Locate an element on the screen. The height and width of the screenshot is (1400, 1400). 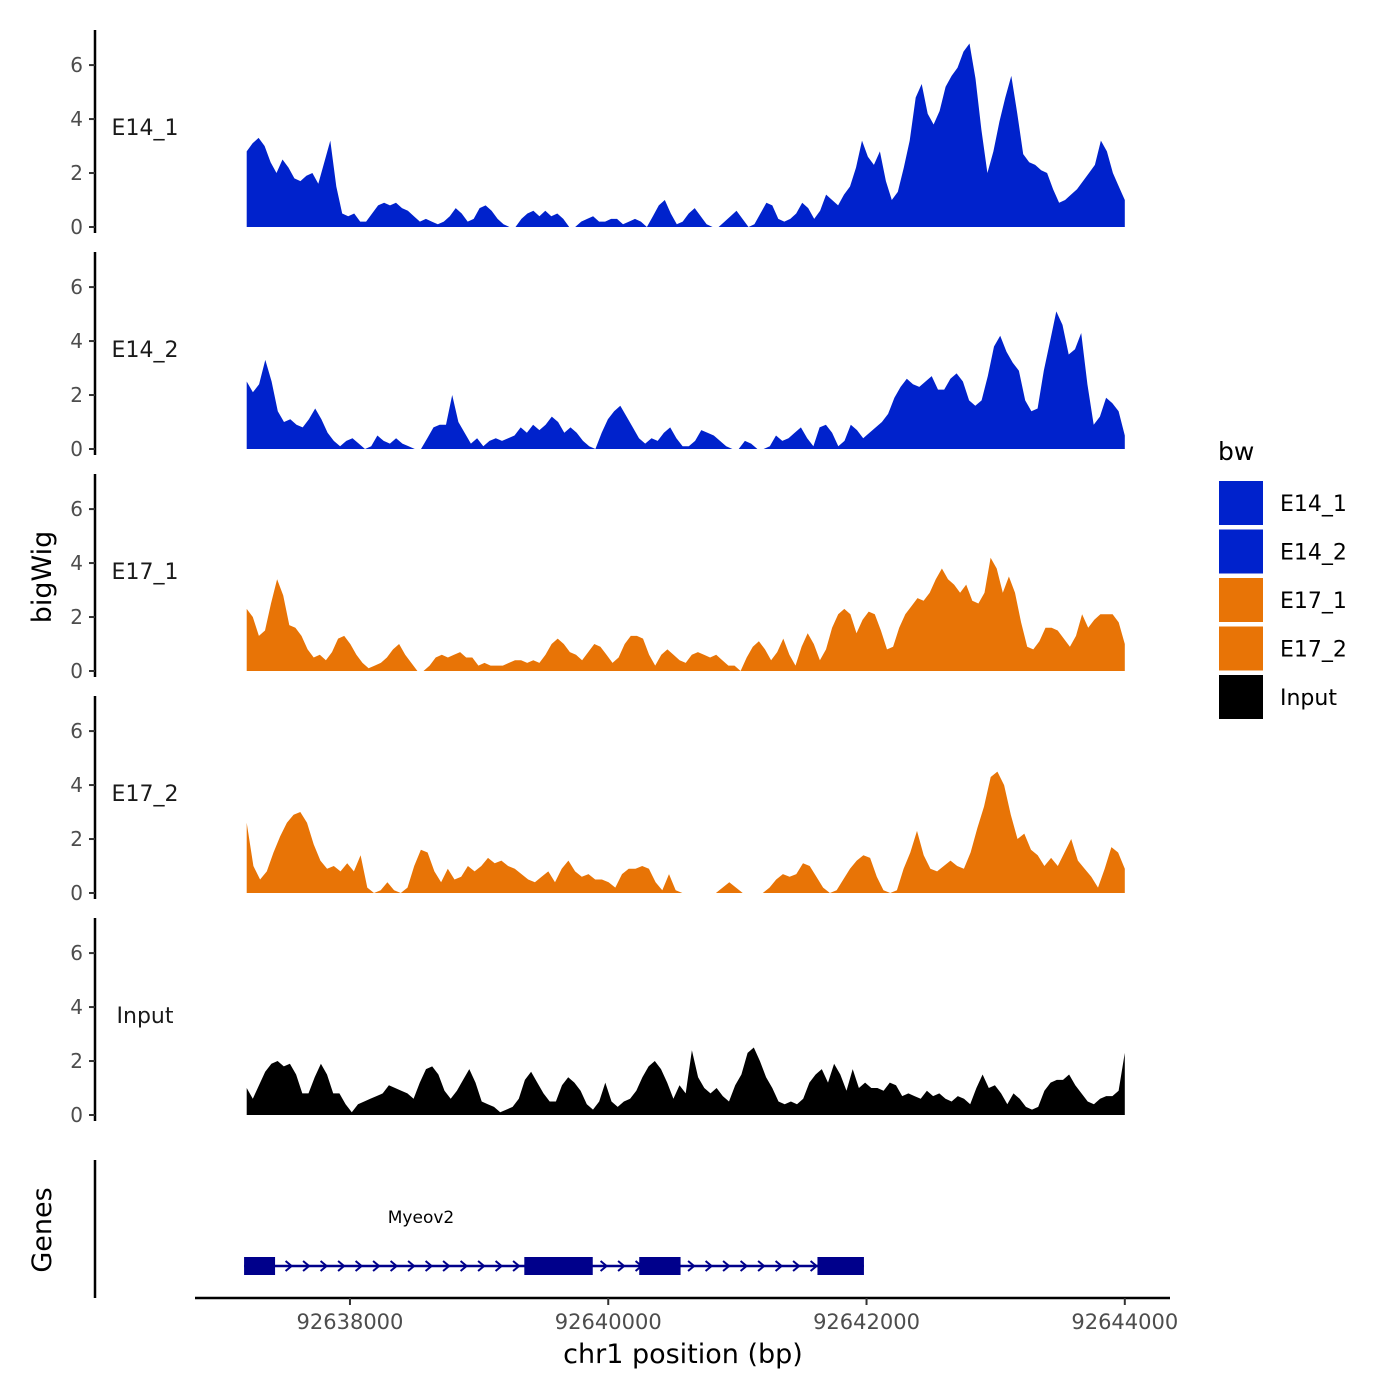
x-axis-title: chr1 position (bp) is located at coordinates (683, 1354).